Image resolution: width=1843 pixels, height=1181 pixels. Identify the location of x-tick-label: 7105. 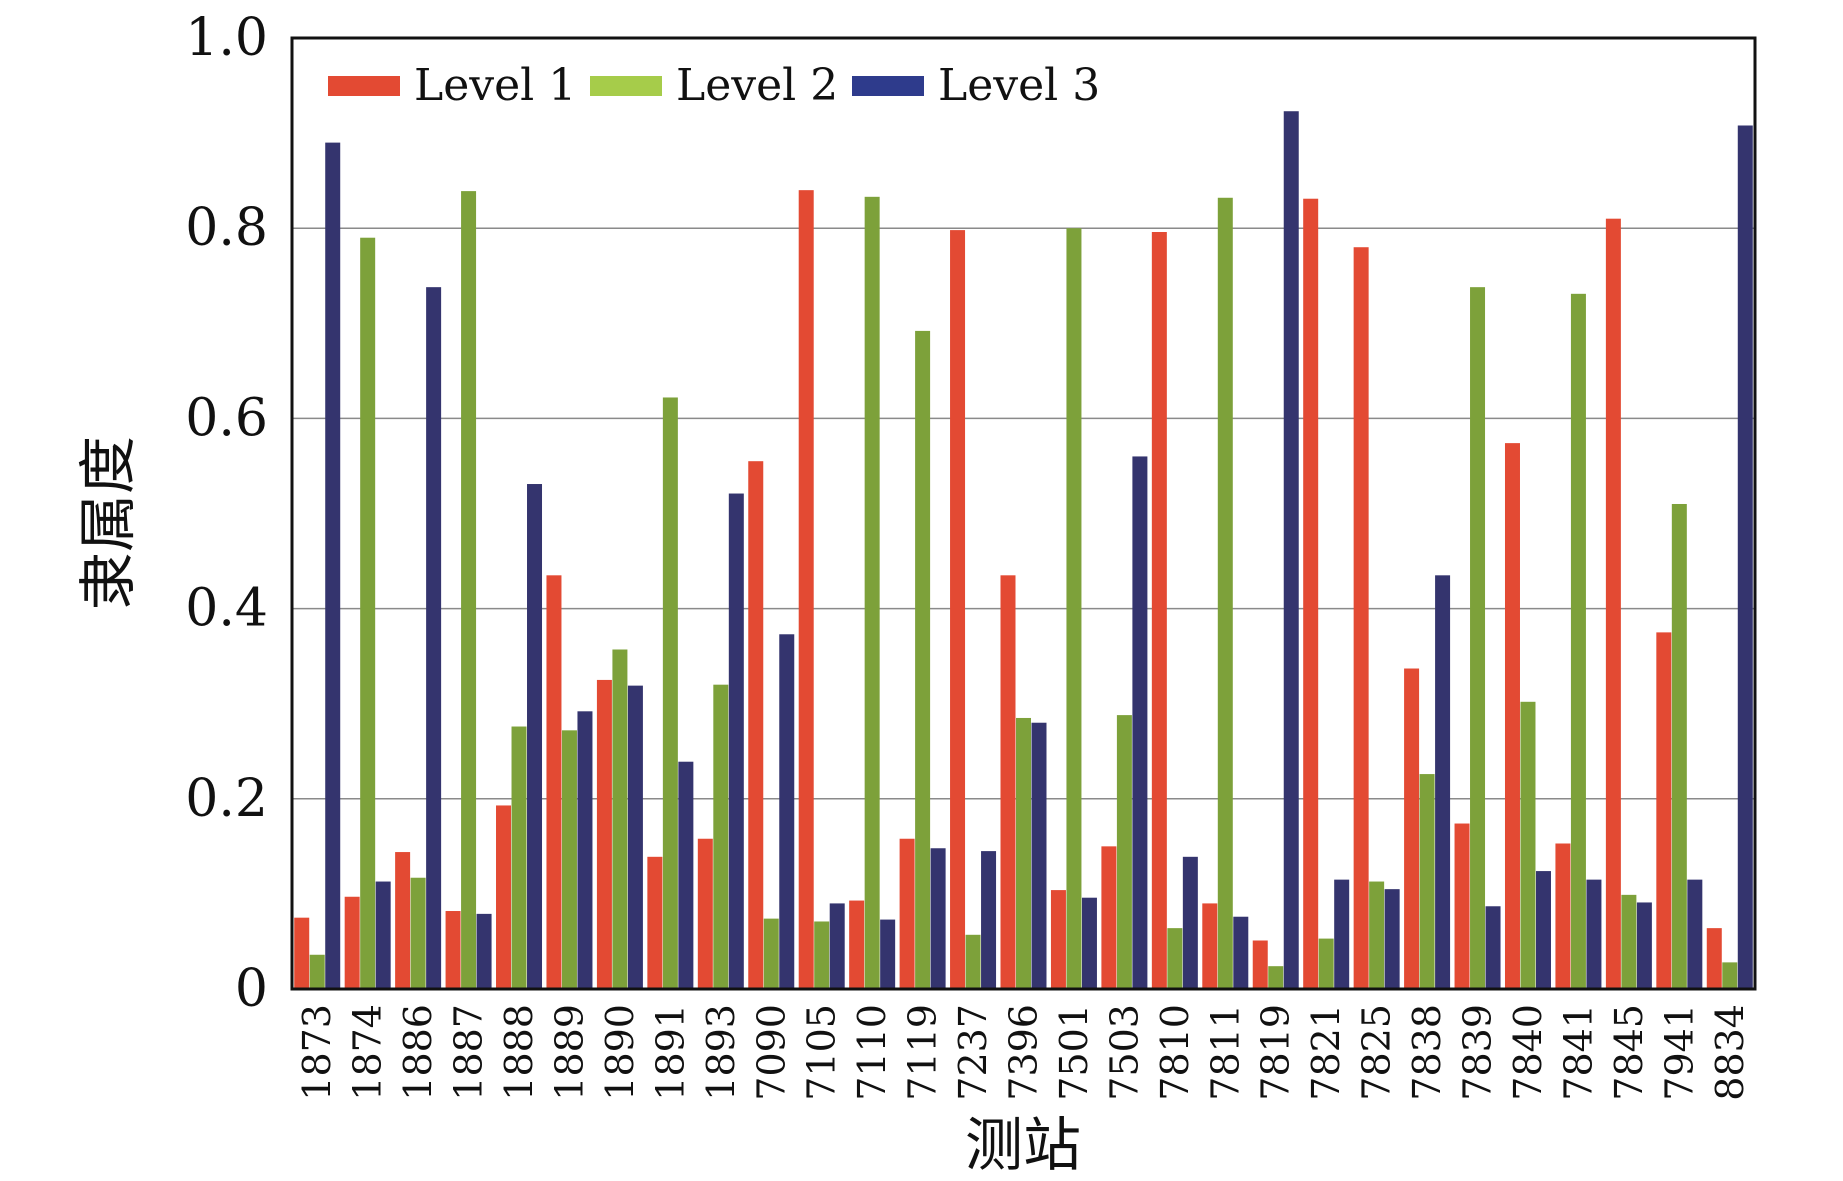
(822, 1052).